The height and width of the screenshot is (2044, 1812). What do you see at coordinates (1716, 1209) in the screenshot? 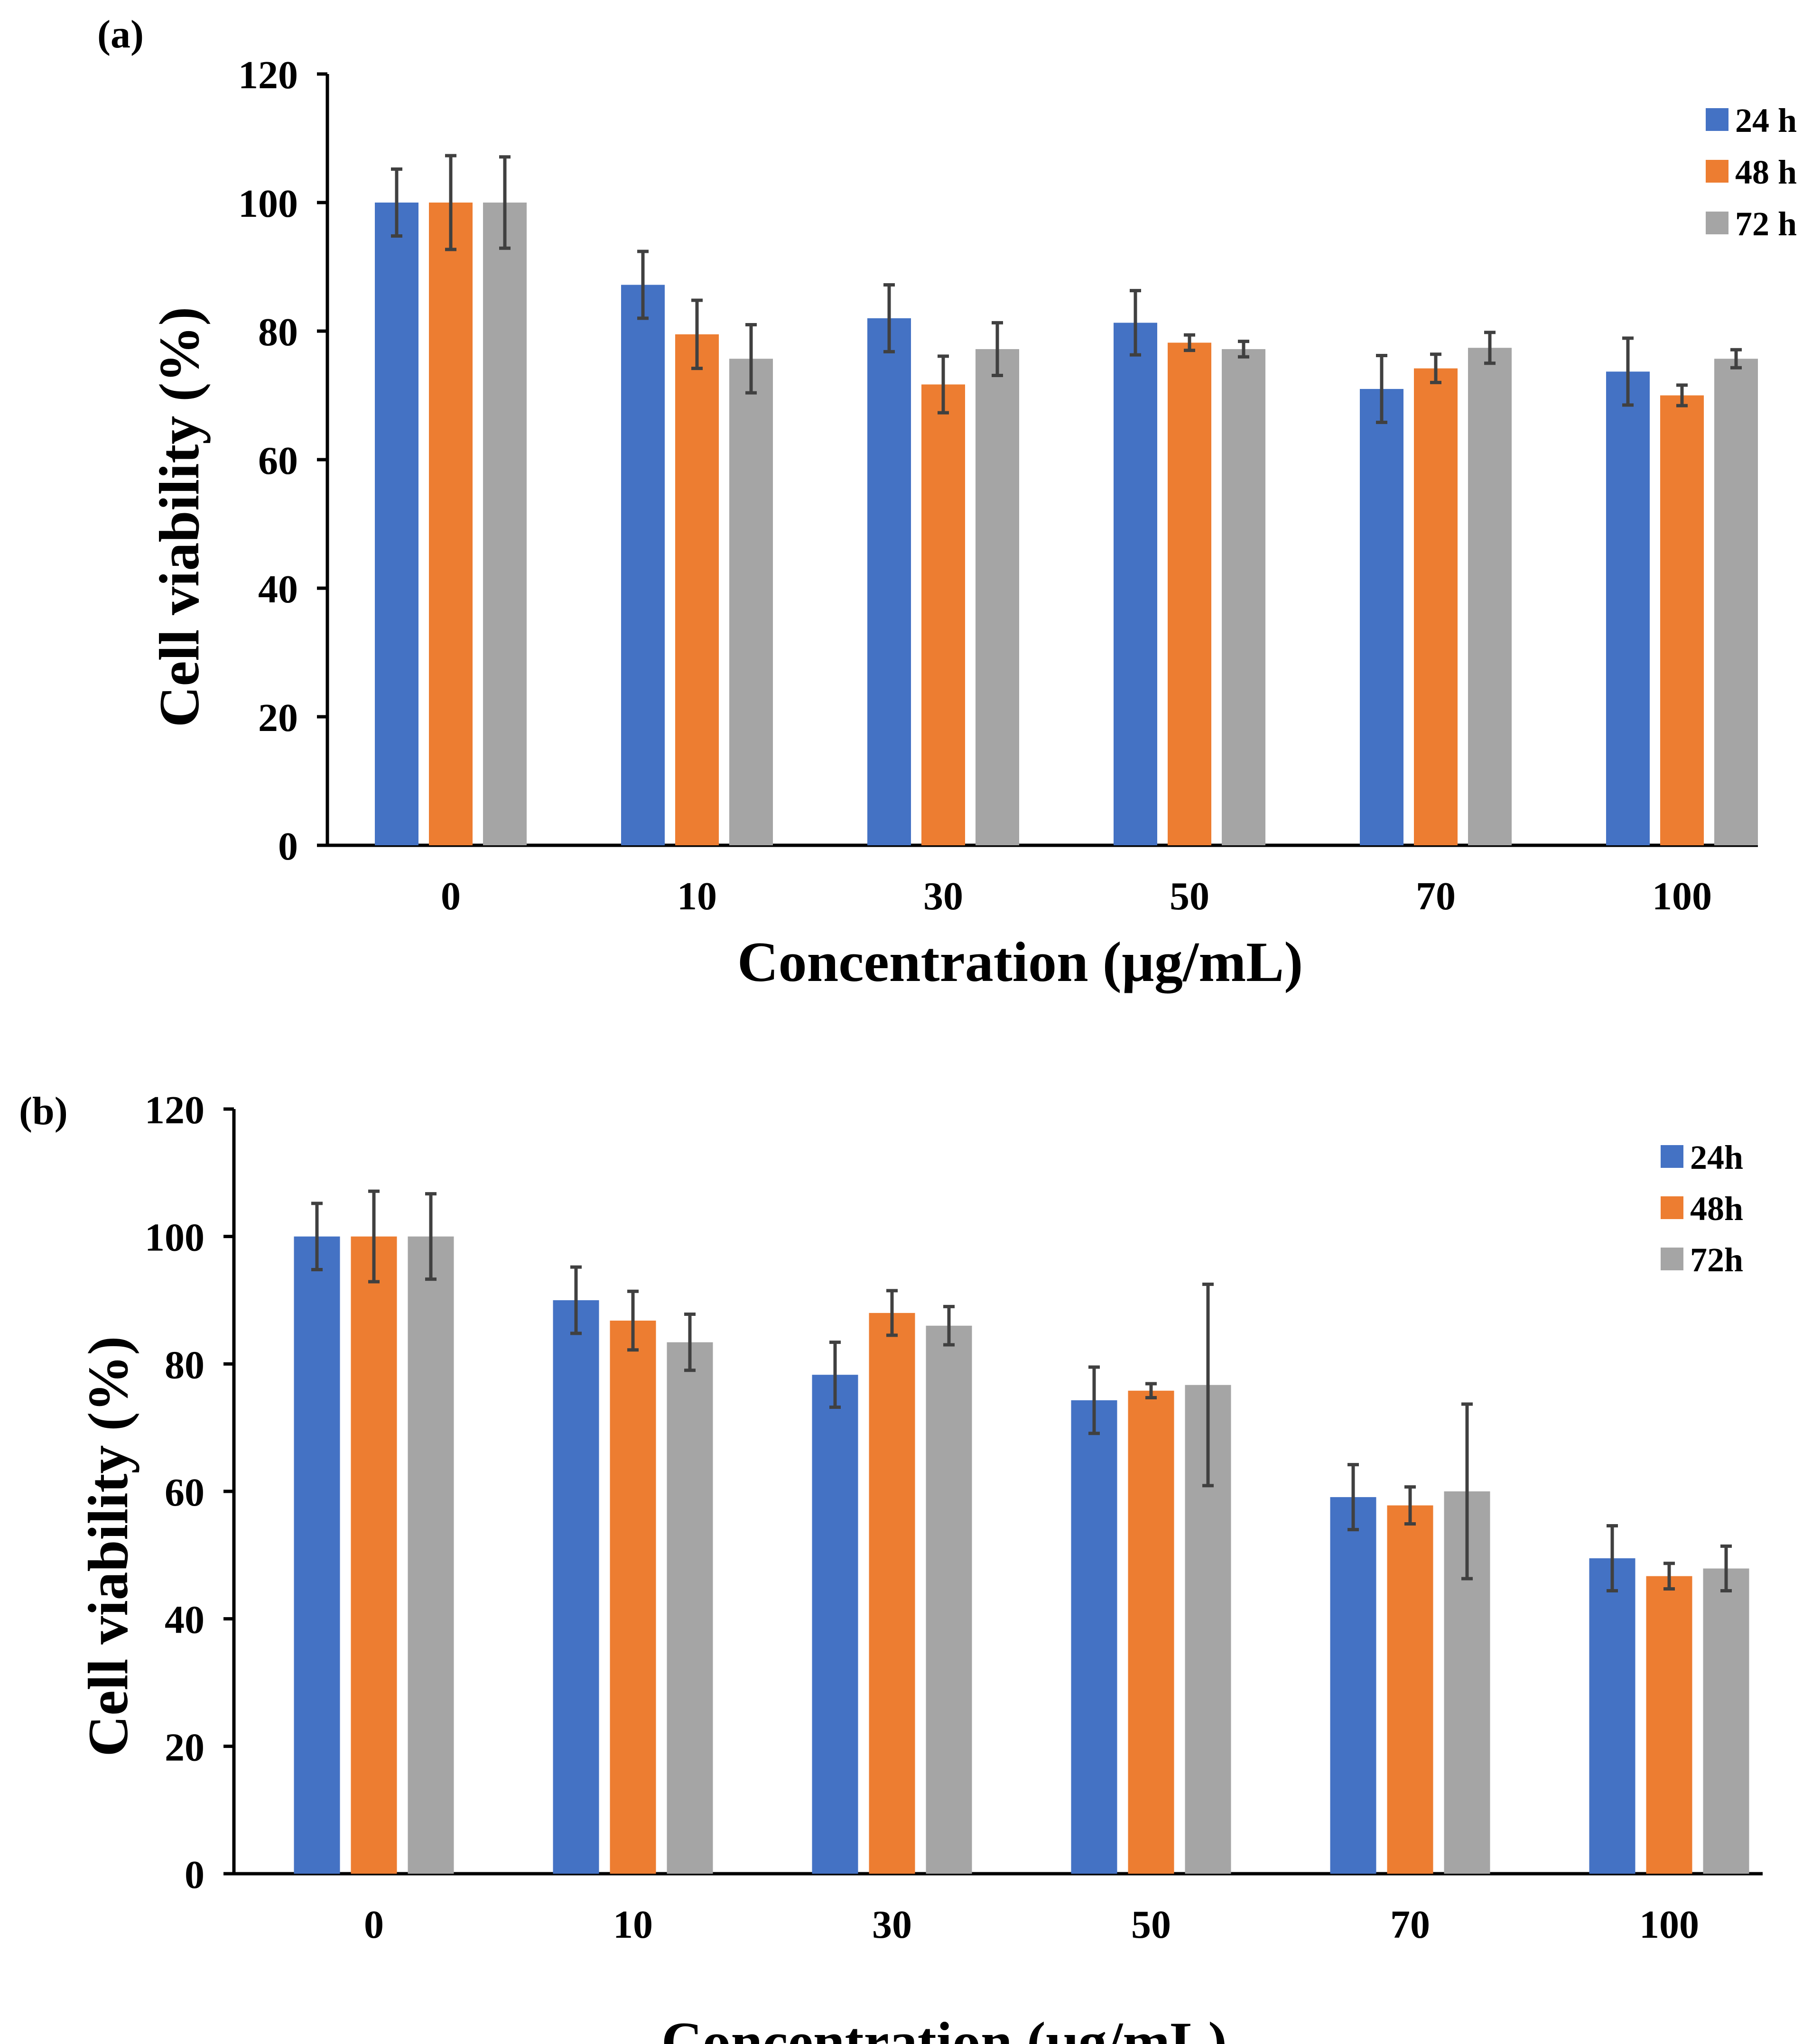
I see `legend-label: 48h` at bounding box center [1716, 1209].